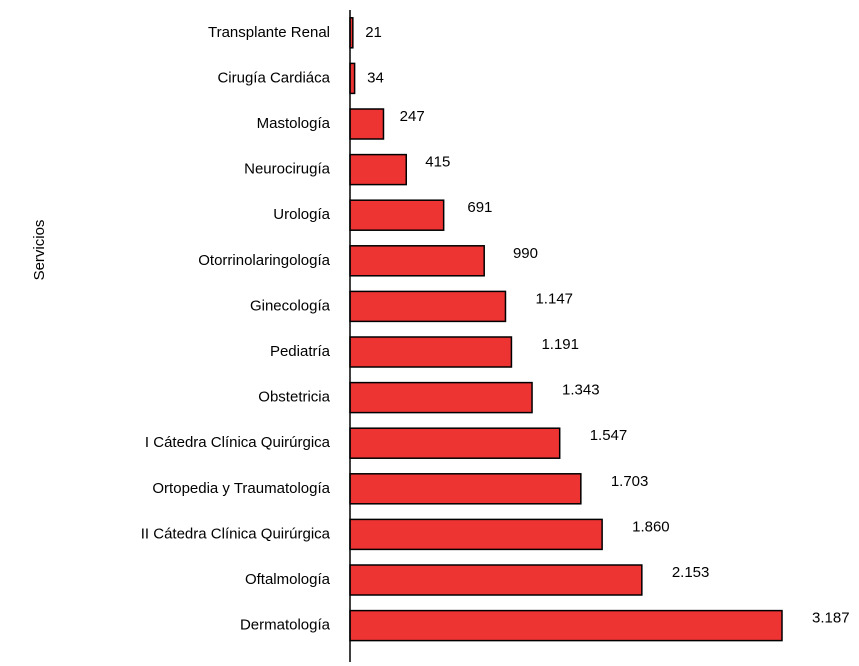 The width and height of the screenshot is (859, 666). I want to click on y-tick-label: Ginecología, so click(290, 305).